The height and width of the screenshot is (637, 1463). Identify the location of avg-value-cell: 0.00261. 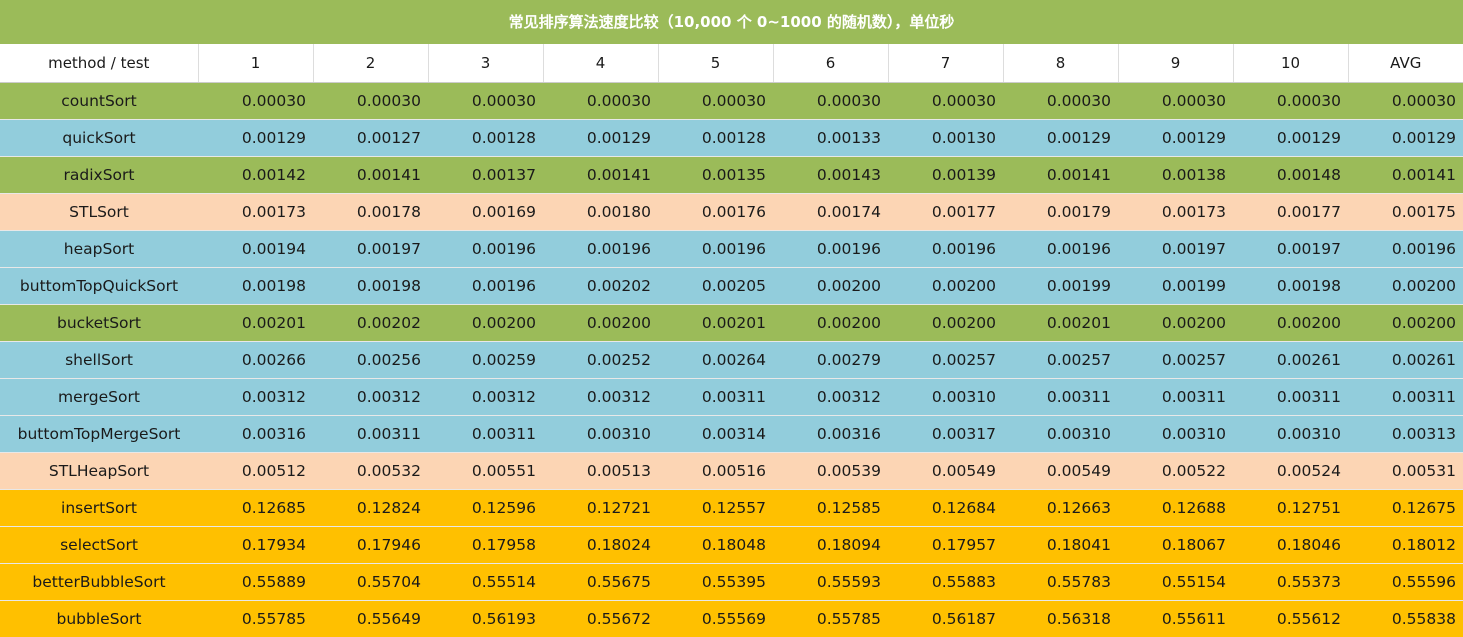
(1405, 360).